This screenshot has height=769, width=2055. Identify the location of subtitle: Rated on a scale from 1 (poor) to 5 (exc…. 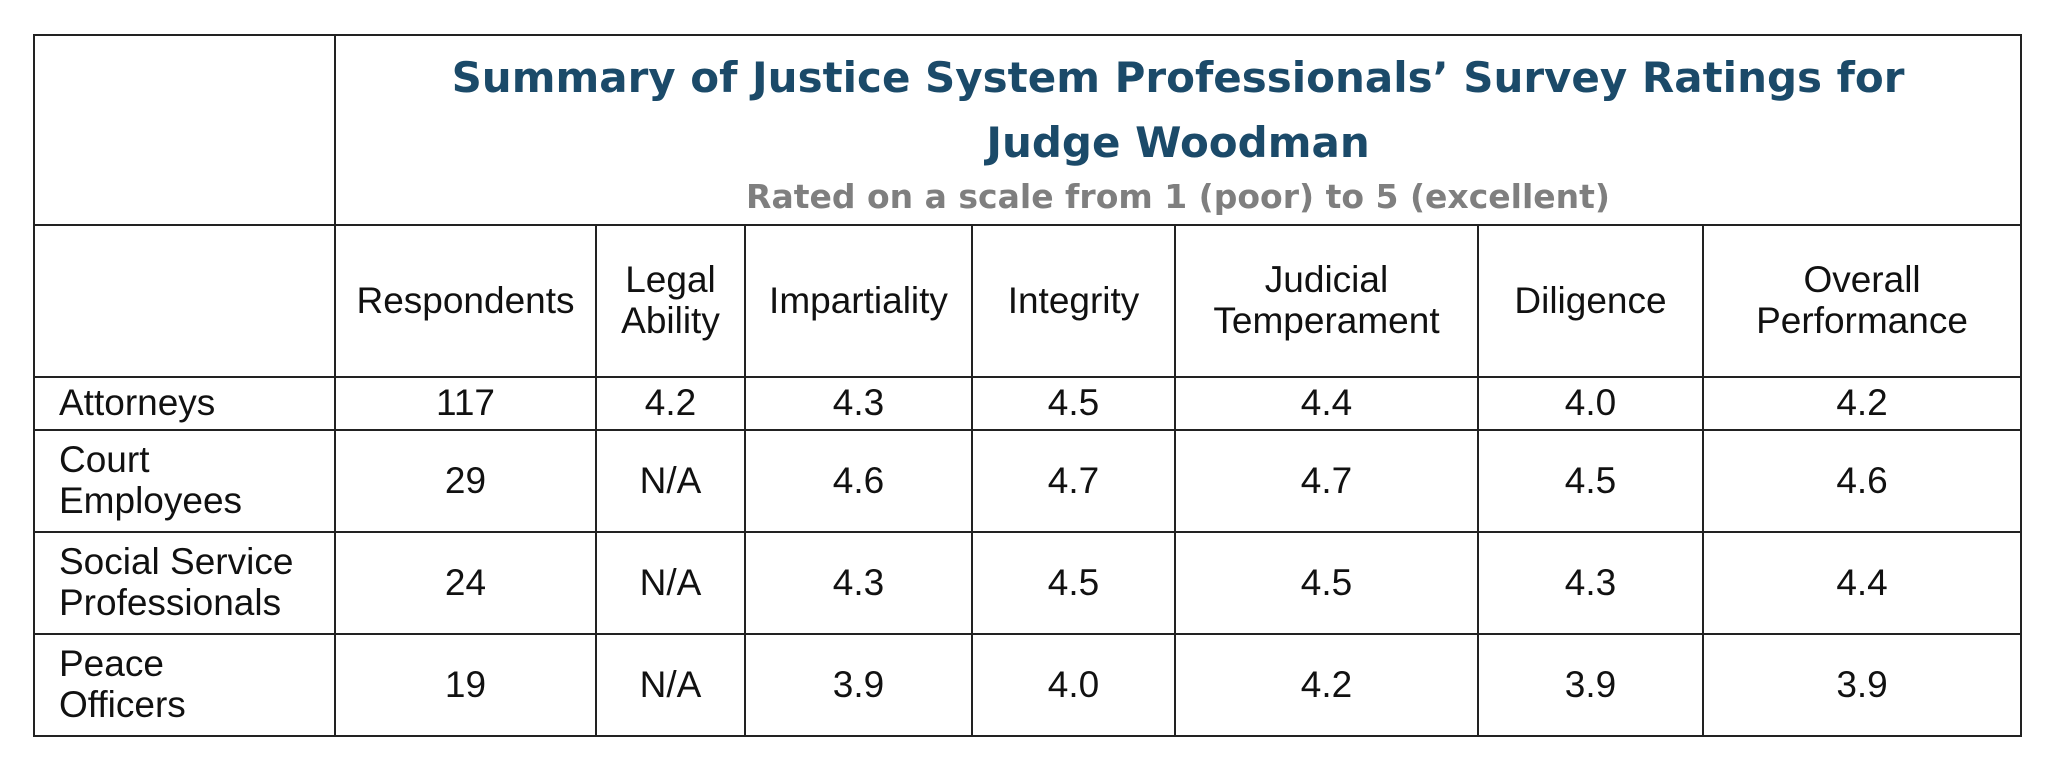
(1178, 196).